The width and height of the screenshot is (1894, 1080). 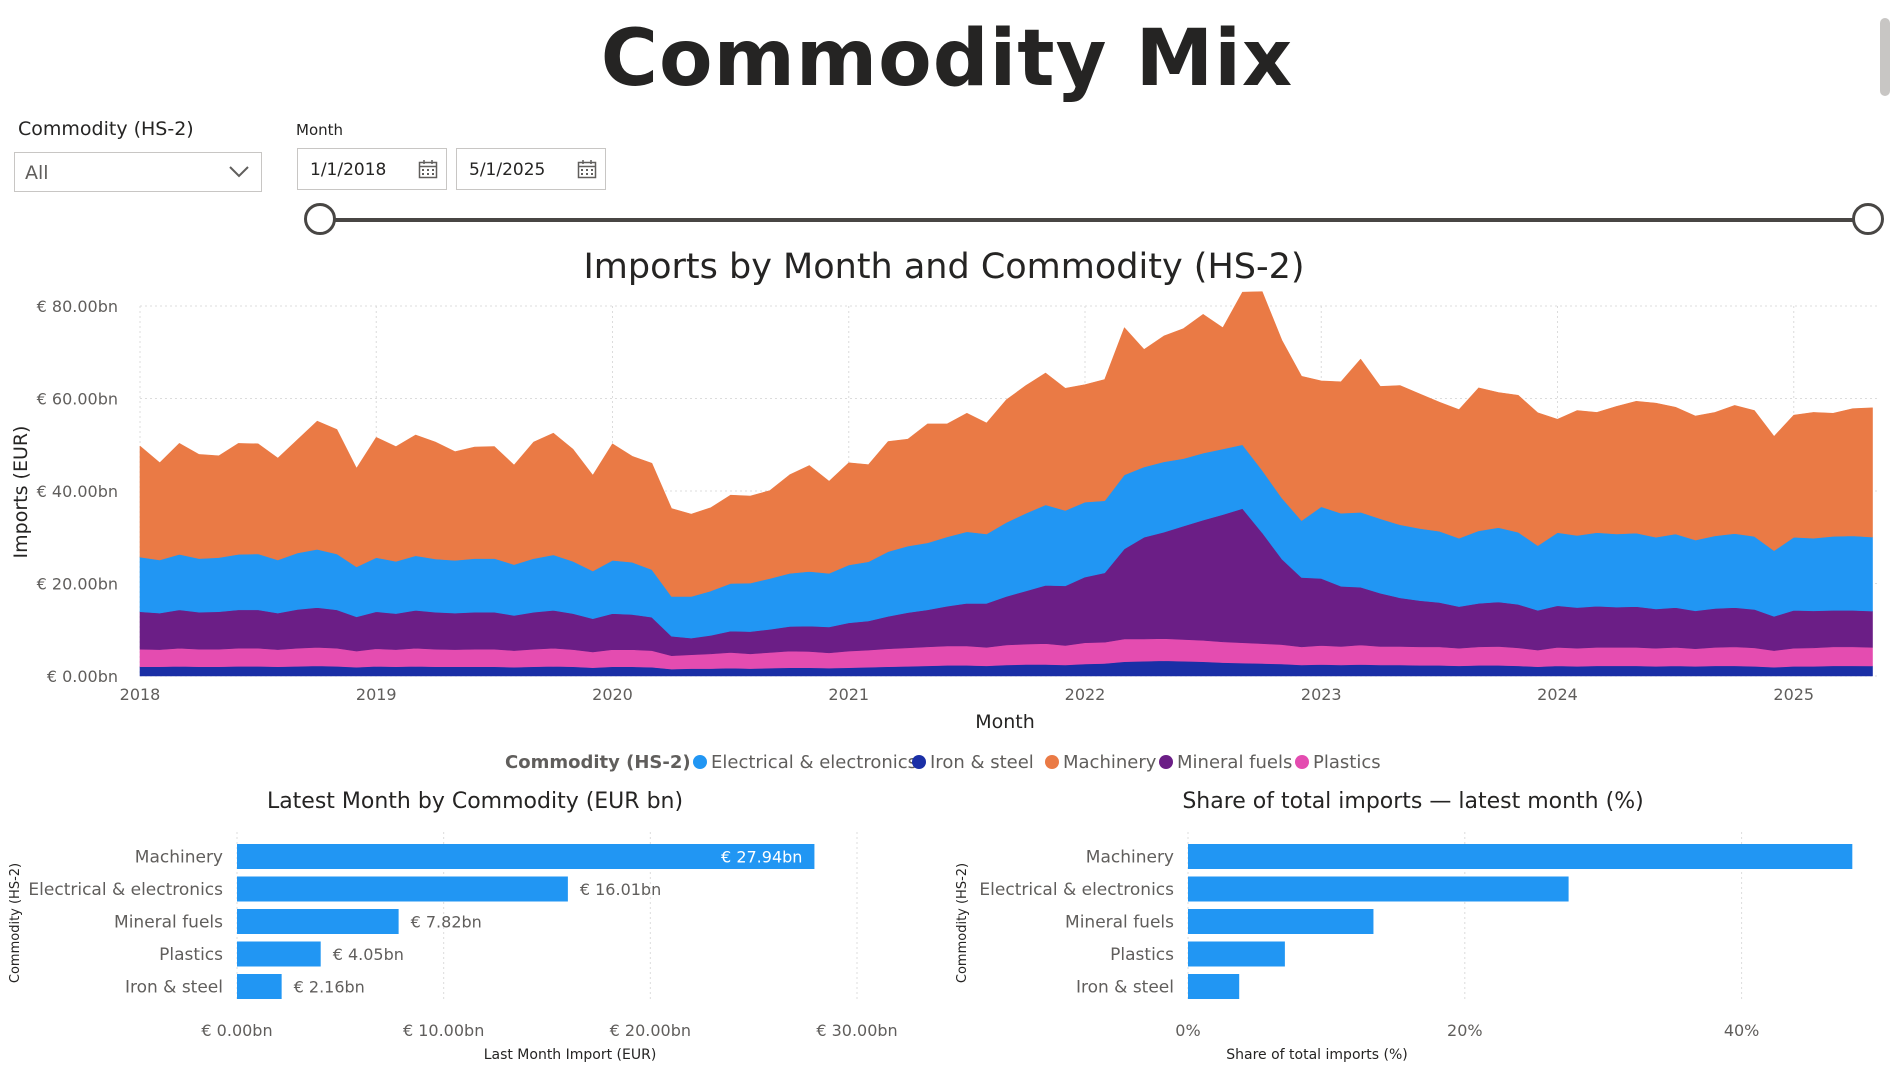 I want to click on legend-item-iron-and-steel: Iron & steel, so click(x=982, y=762).